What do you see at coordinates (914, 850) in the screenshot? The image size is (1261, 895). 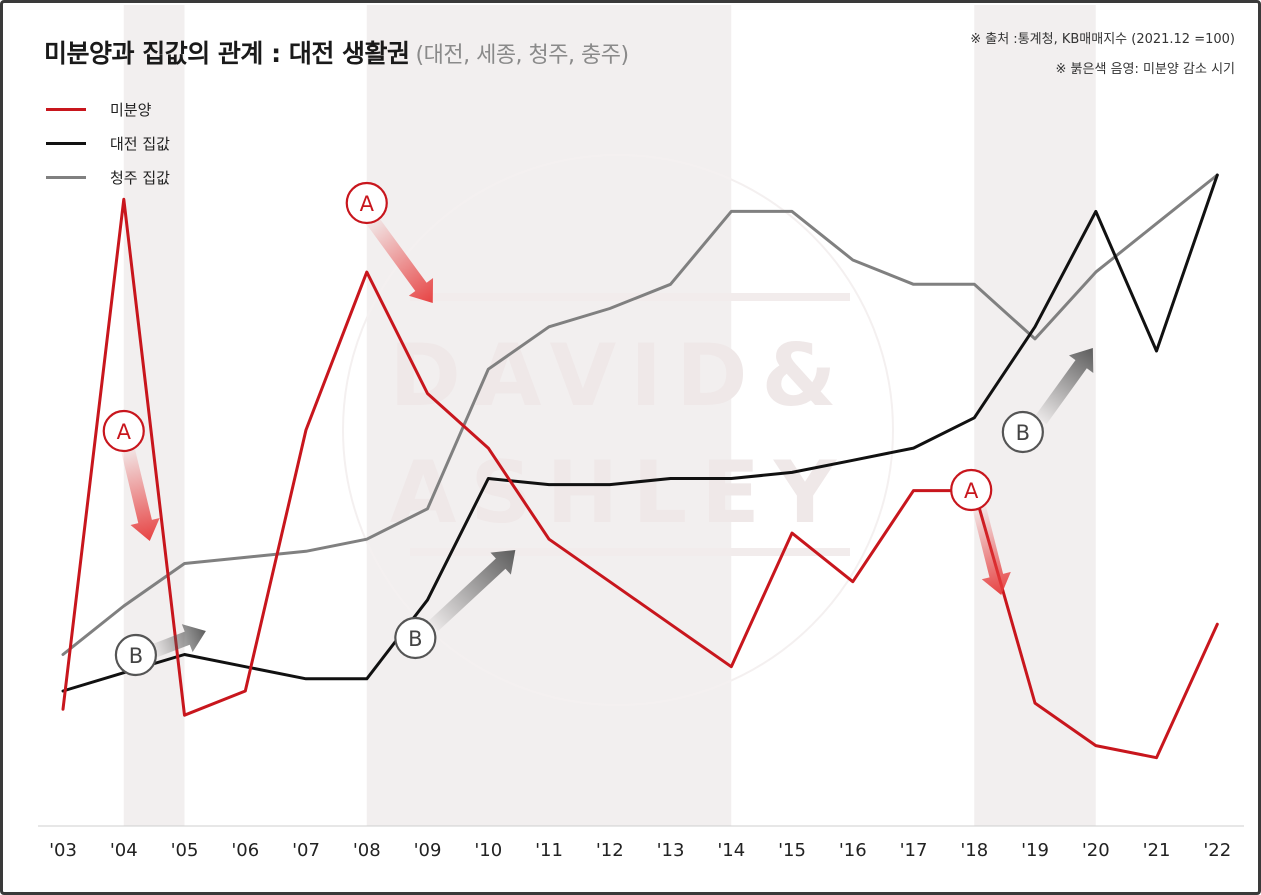 I see `x-tick-label: '17` at bounding box center [914, 850].